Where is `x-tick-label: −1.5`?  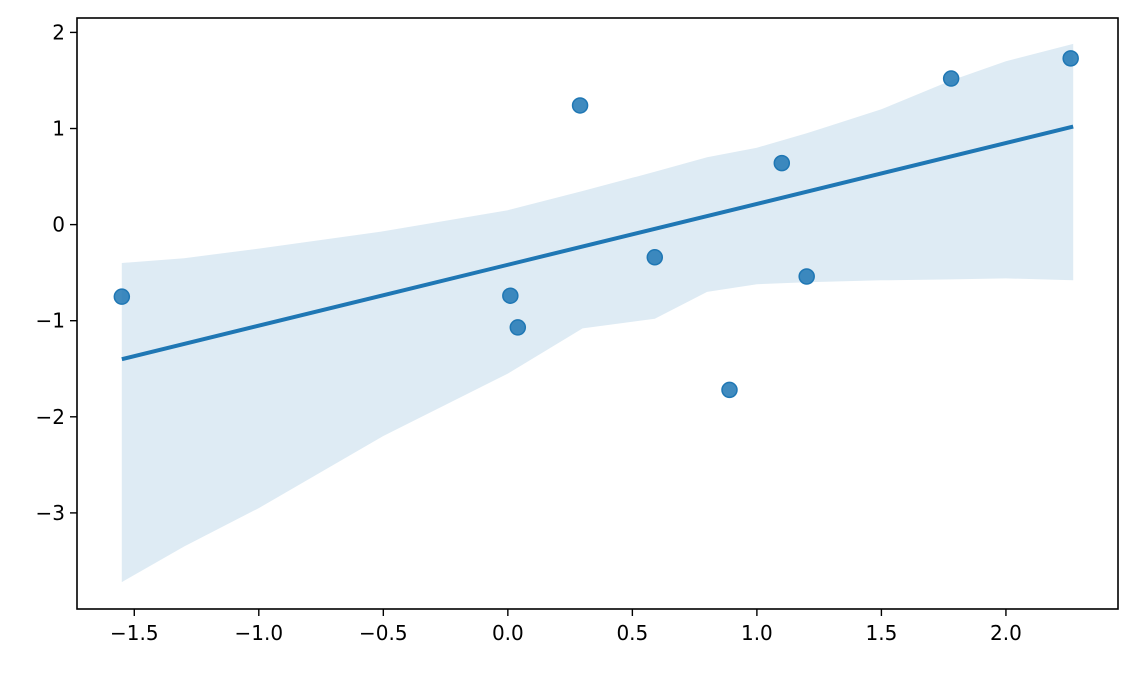 x-tick-label: −1.5 is located at coordinates (134, 633).